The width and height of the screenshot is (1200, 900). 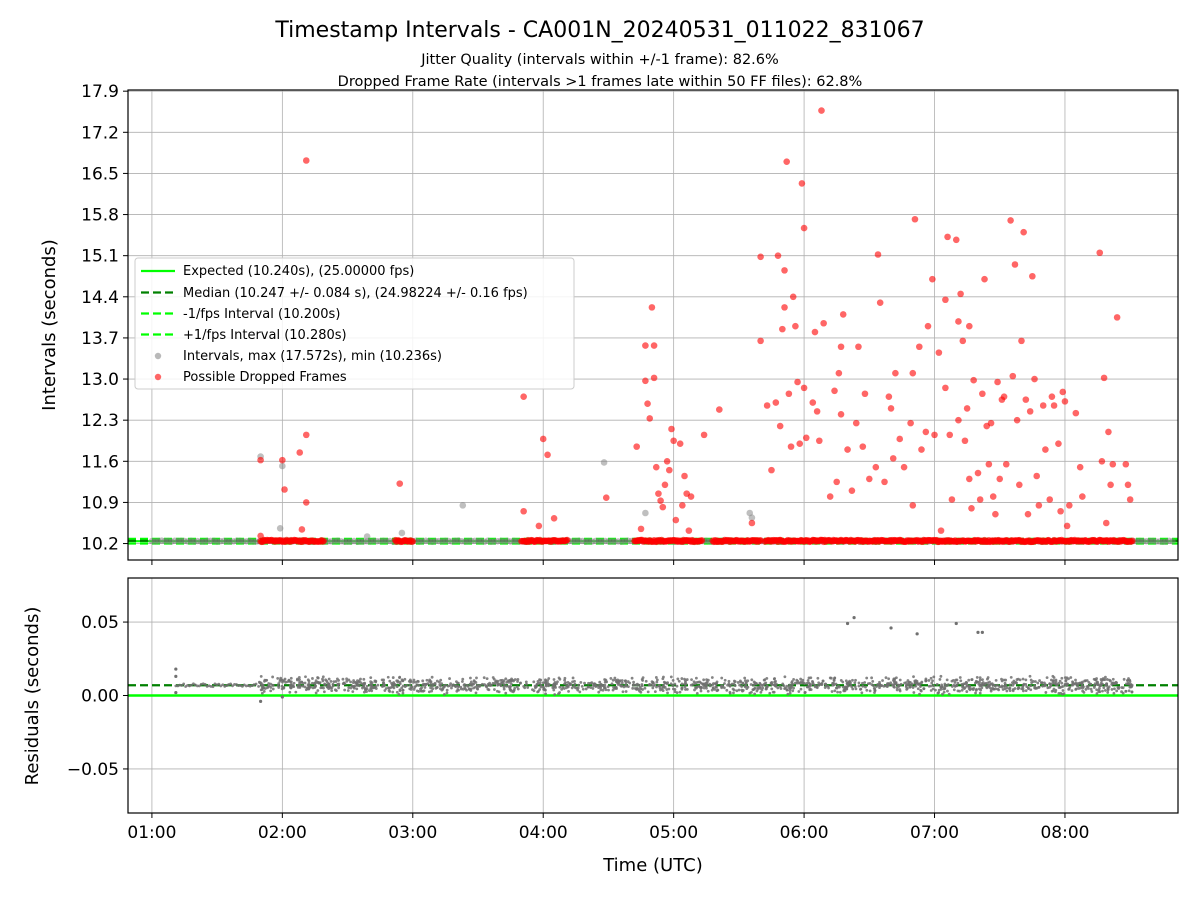 What do you see at coordinates (645, 513) in the screenshot?
I see `interval-point` at bounding box center [645, 513].